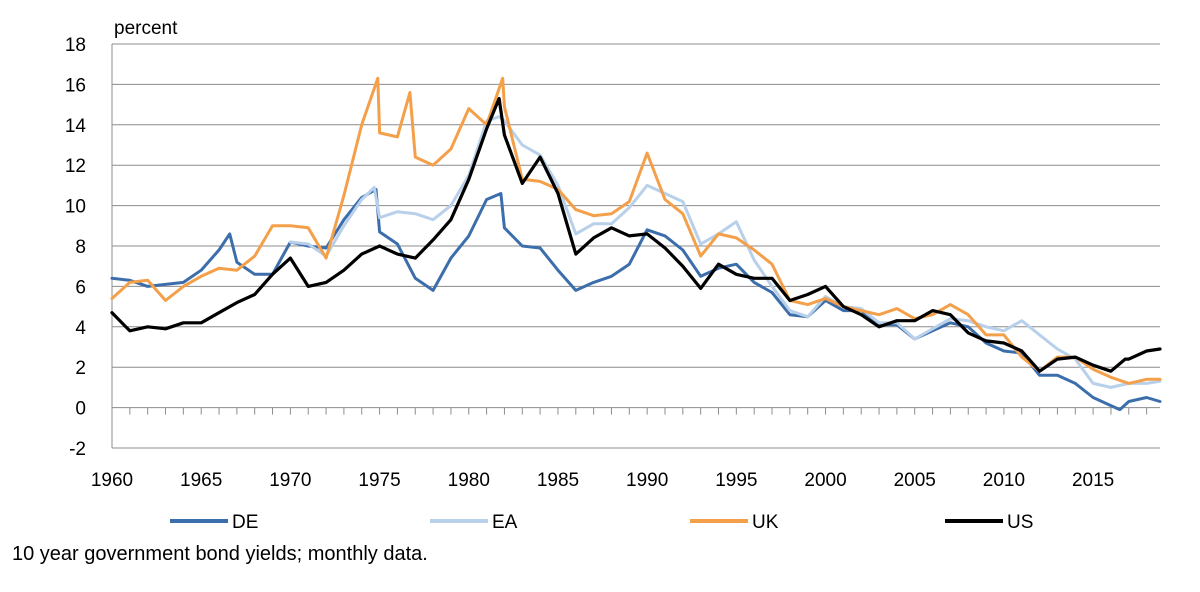 The width and height of the screenshot is (1200, 592). I want to click on legend-label-ea: EA, so click(505, 522).